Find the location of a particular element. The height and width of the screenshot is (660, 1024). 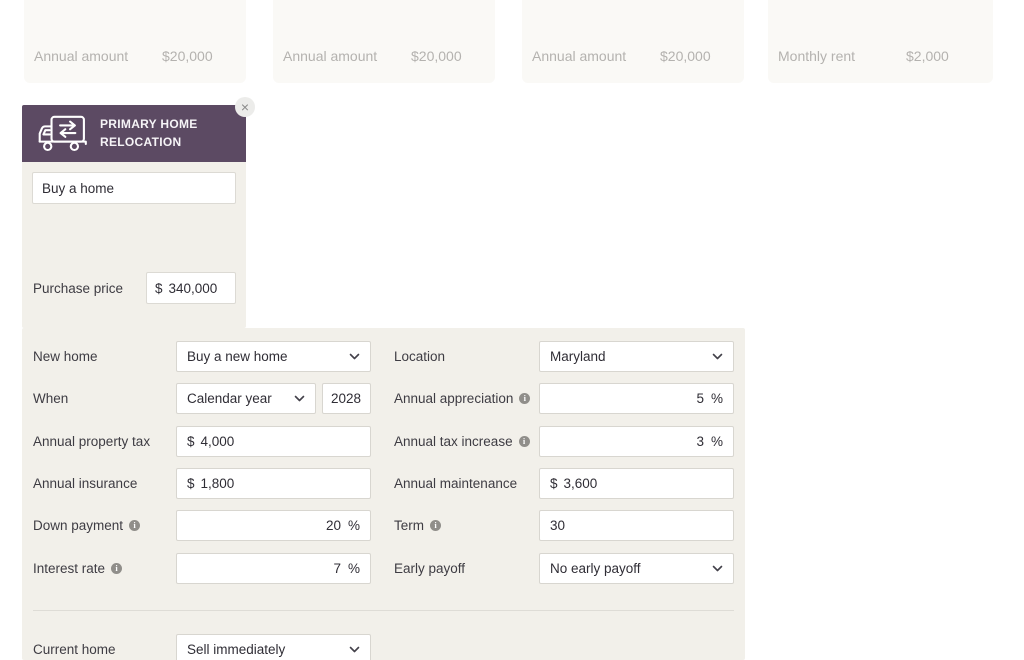

title-line-2: RELOCATION is located at coordinates (141, 141).